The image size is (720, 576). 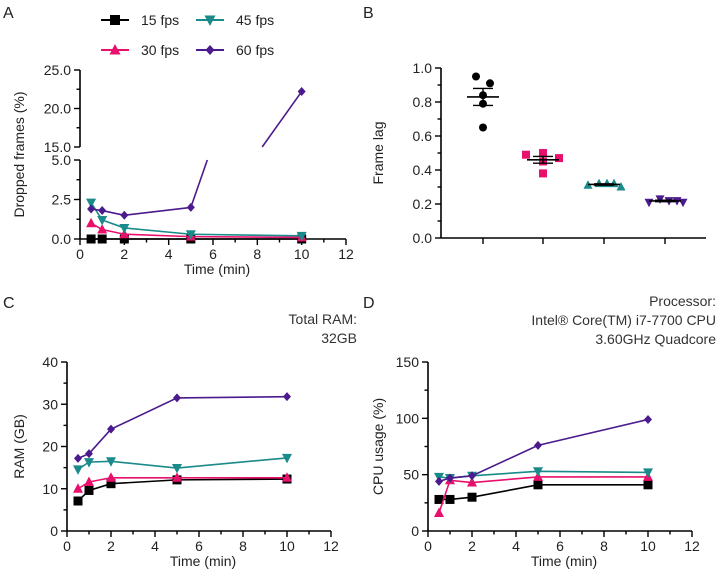 What do you see at coordinates (62, 160) in the screenshot?
I see `y-tick-label: 5.0` at bounding box center [62, 160].